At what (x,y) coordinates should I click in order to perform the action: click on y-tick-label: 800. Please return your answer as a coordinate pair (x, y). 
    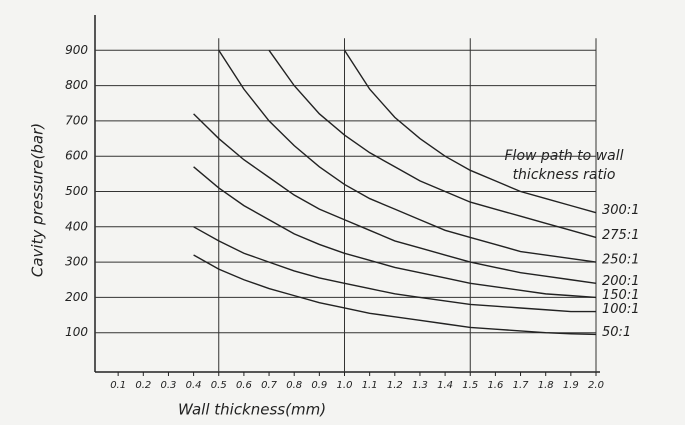
    Looking at the image, I should click on (76, 85).